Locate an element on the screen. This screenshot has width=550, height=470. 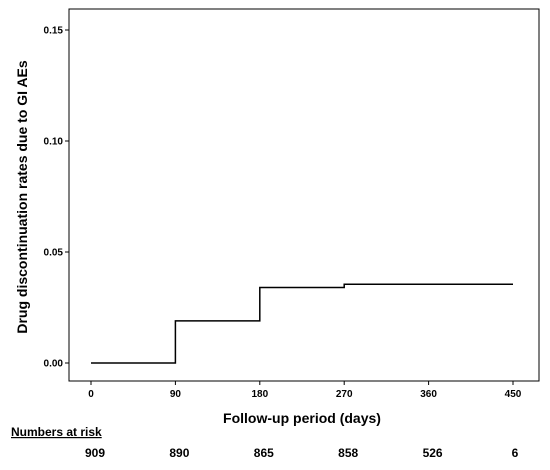
x-tick-label: 270 is located at coordinates (344, 394).